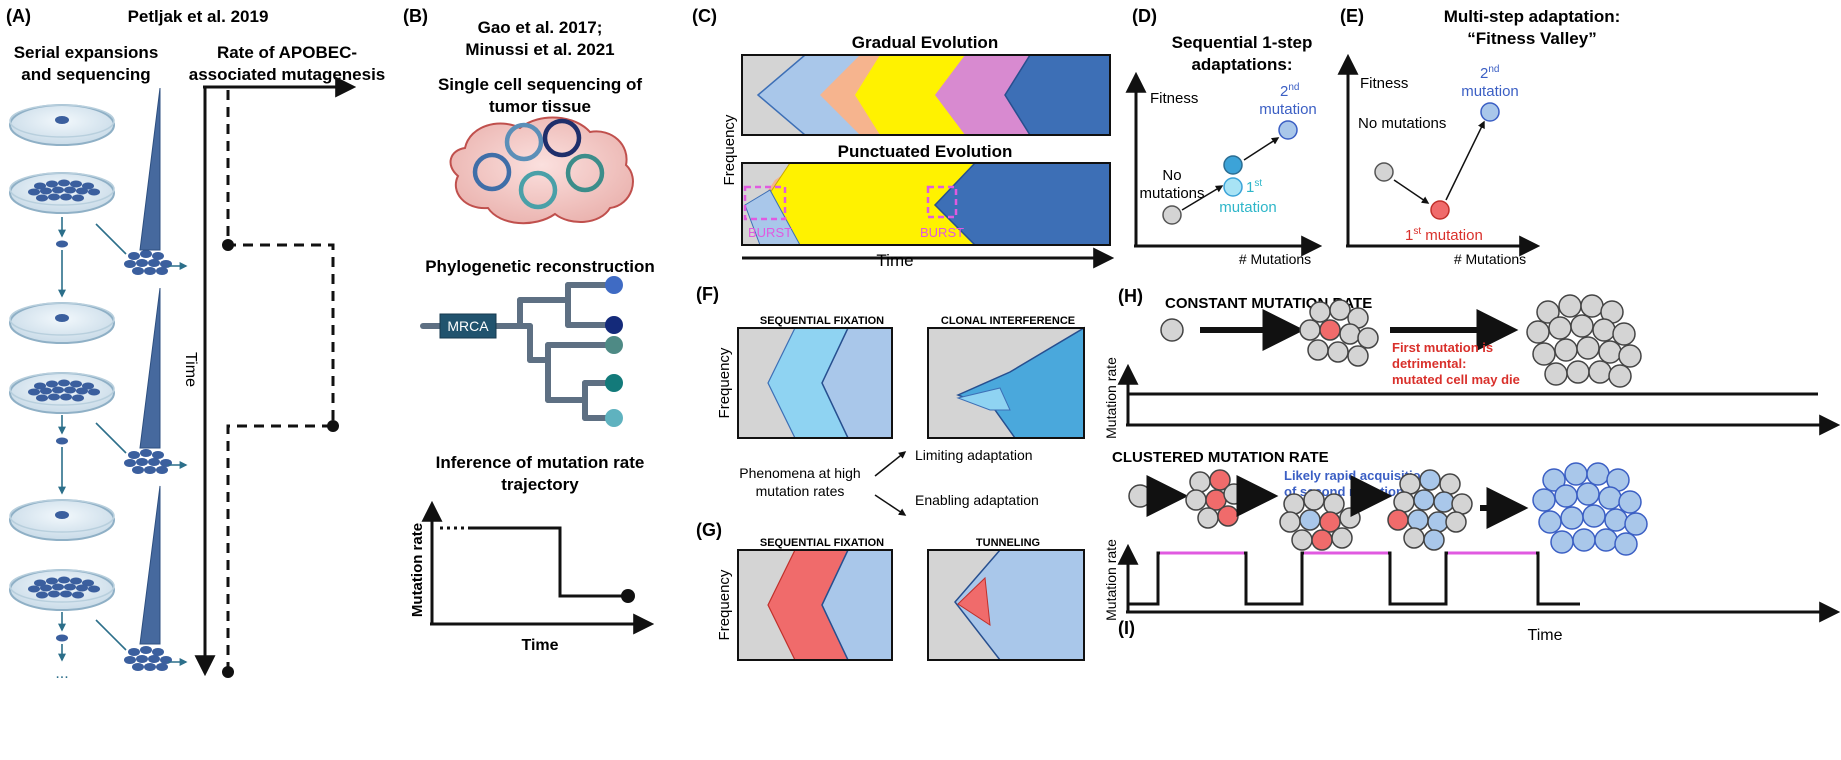  What do you see at coordinates (1289, 91) in the screenshot?
I see `label-second-mutation: 2nd` at bounding box center [1289, 91].